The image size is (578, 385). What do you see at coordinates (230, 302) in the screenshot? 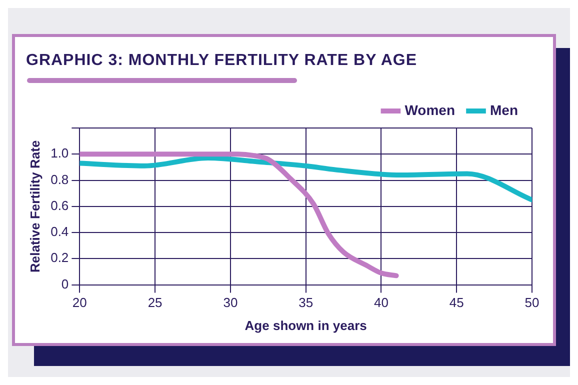
I see `x-tick-label: 30` at bounding box center [230, 302].